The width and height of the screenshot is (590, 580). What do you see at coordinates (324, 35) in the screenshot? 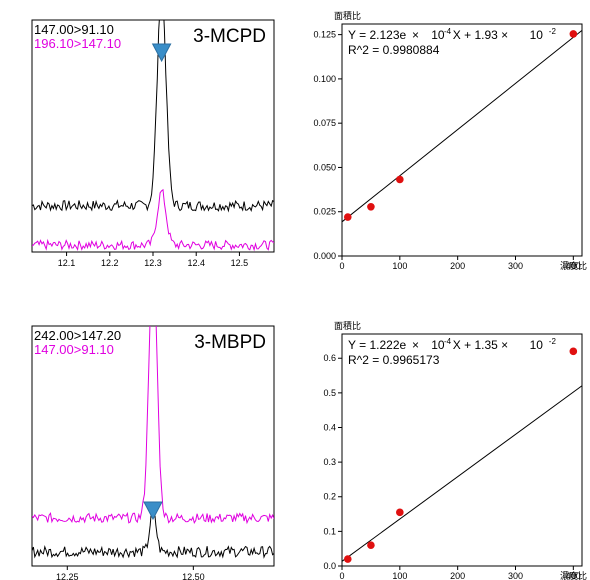
I see `y-tick-label: 0.125` at bounding box center [324, 35].